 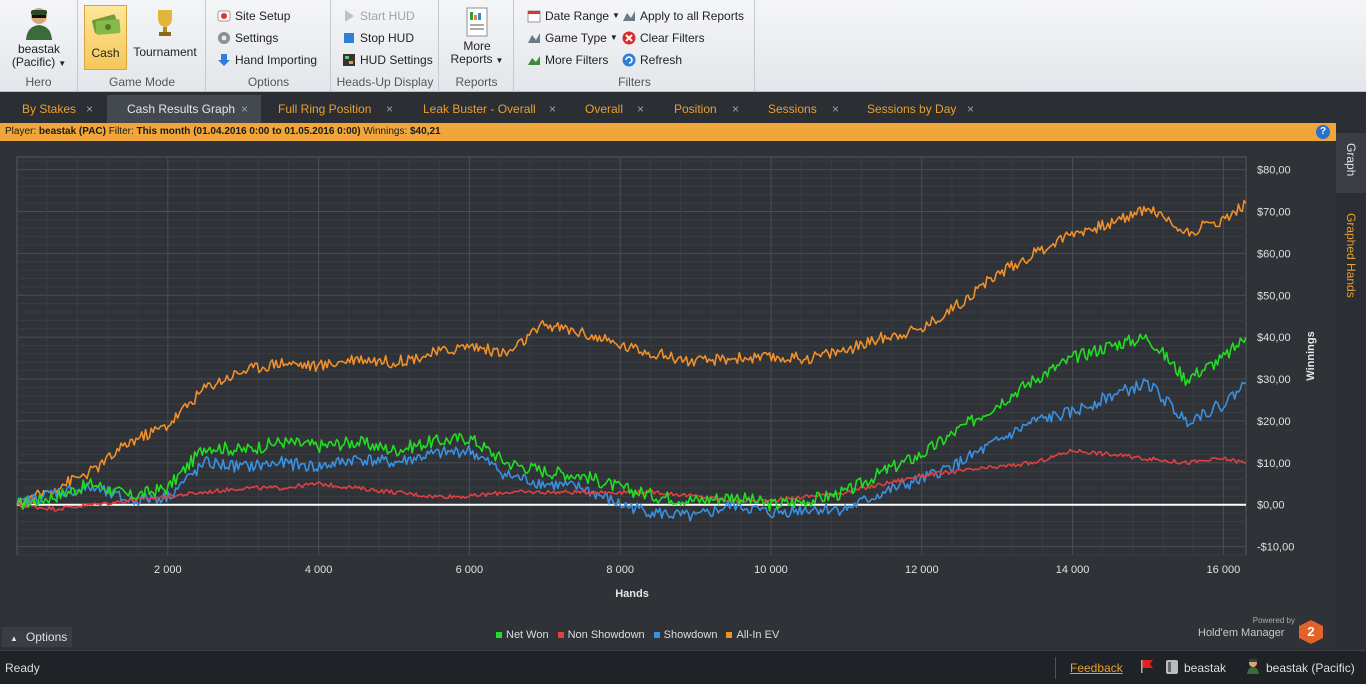 What do you see at coordinates (319, 570) in the screenshot?
I see `x-tick-label: 4 000` at bounding box center [319, 570].